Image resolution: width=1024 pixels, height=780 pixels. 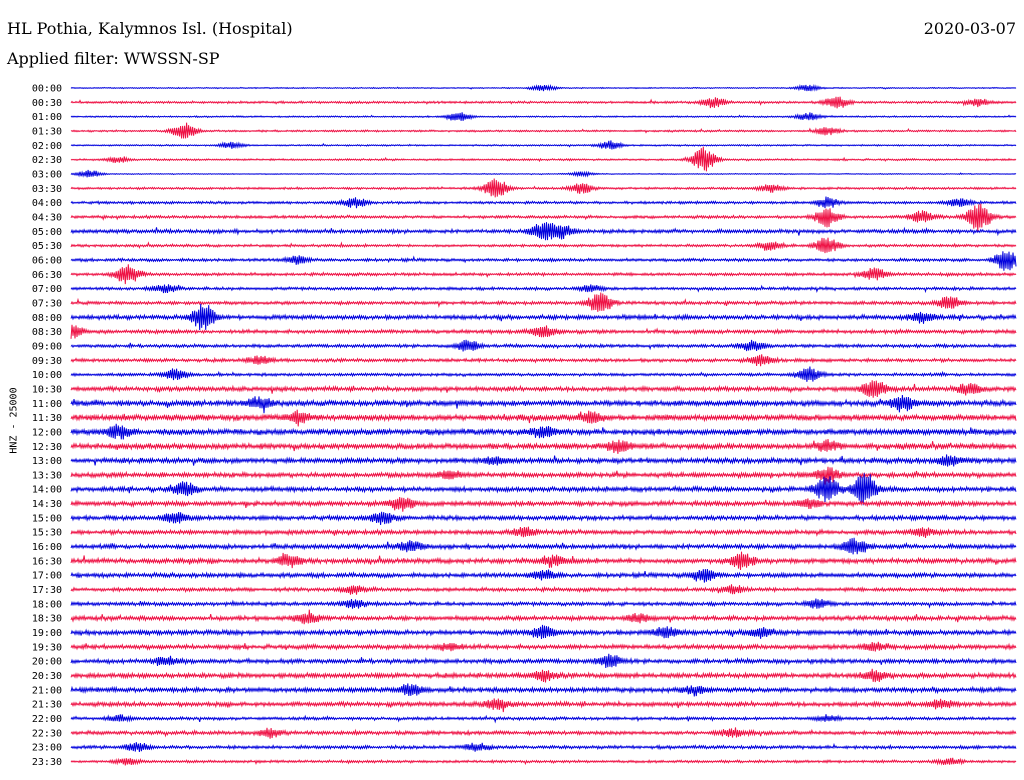 I want to click on time-tick-label: 18:00, so click(x=47, y=604).